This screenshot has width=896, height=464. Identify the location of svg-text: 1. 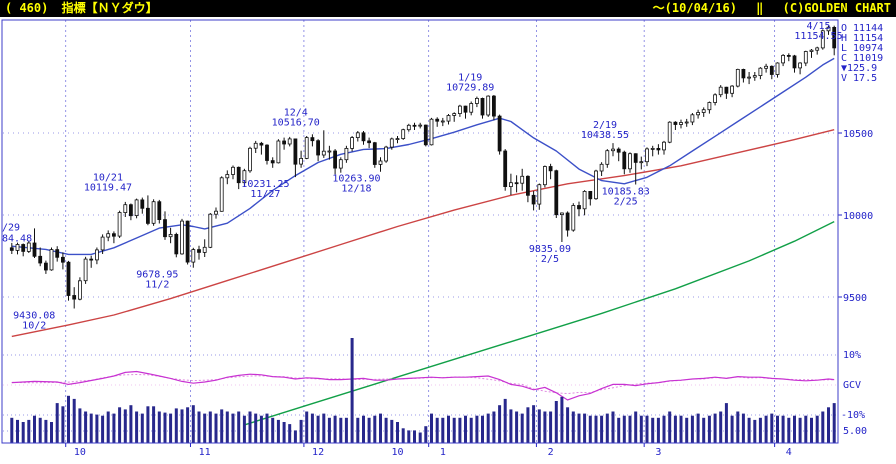
(443, 452).